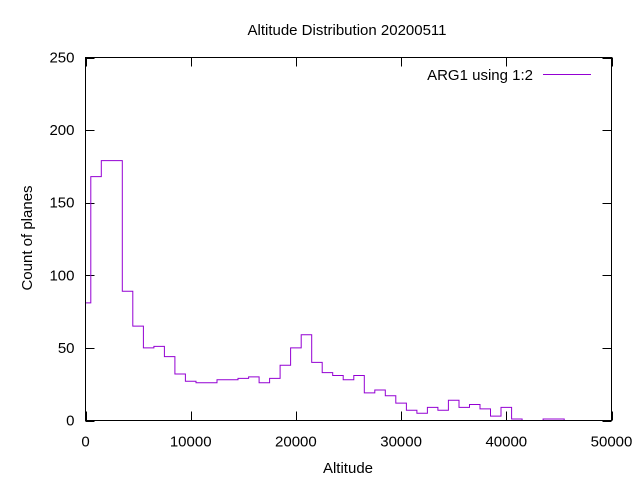 The width and height of the screenshot is (640, 480). Describe the element at coordinates (191, 442) in the screenshot. I see `x-tick-label: 10000` at that location.